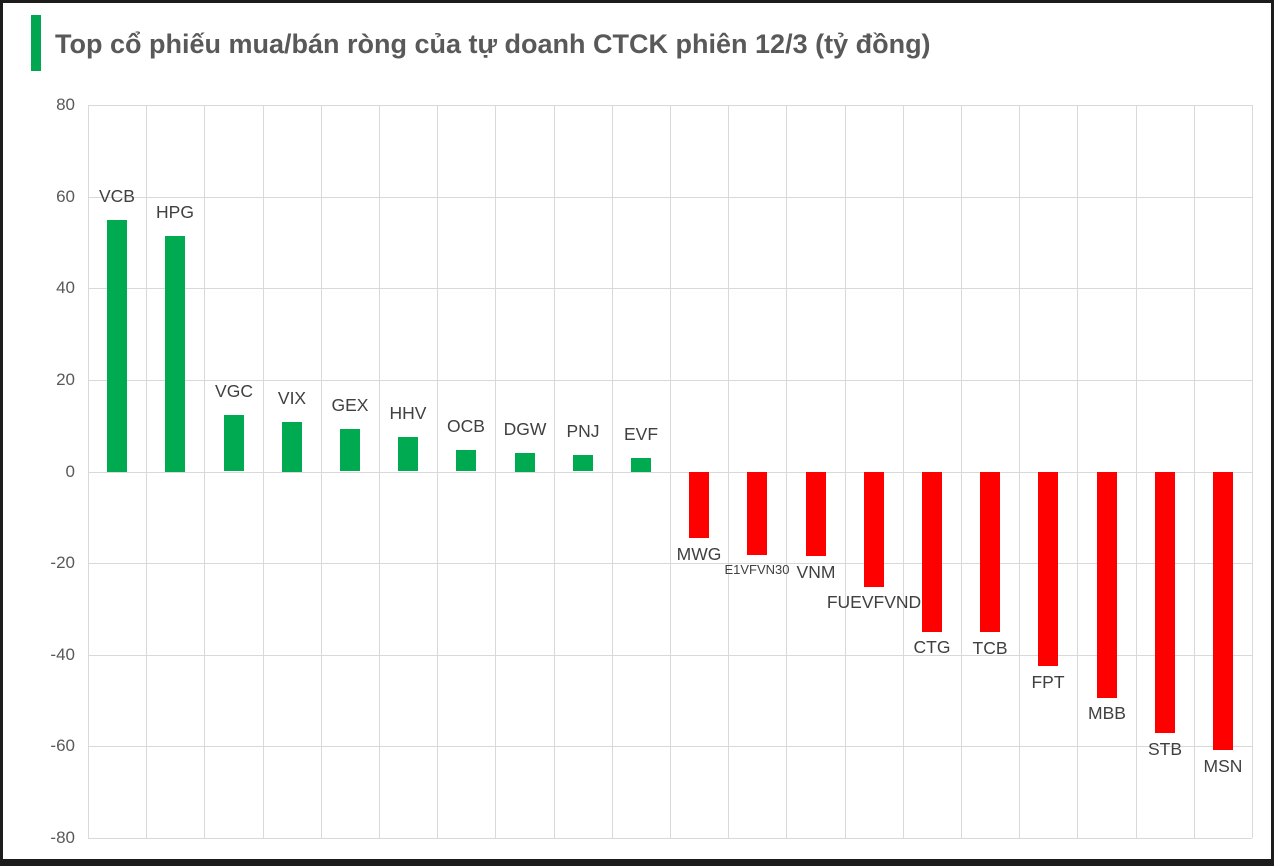  I want to click on bar-e1vfvn30, so click(757, 513).